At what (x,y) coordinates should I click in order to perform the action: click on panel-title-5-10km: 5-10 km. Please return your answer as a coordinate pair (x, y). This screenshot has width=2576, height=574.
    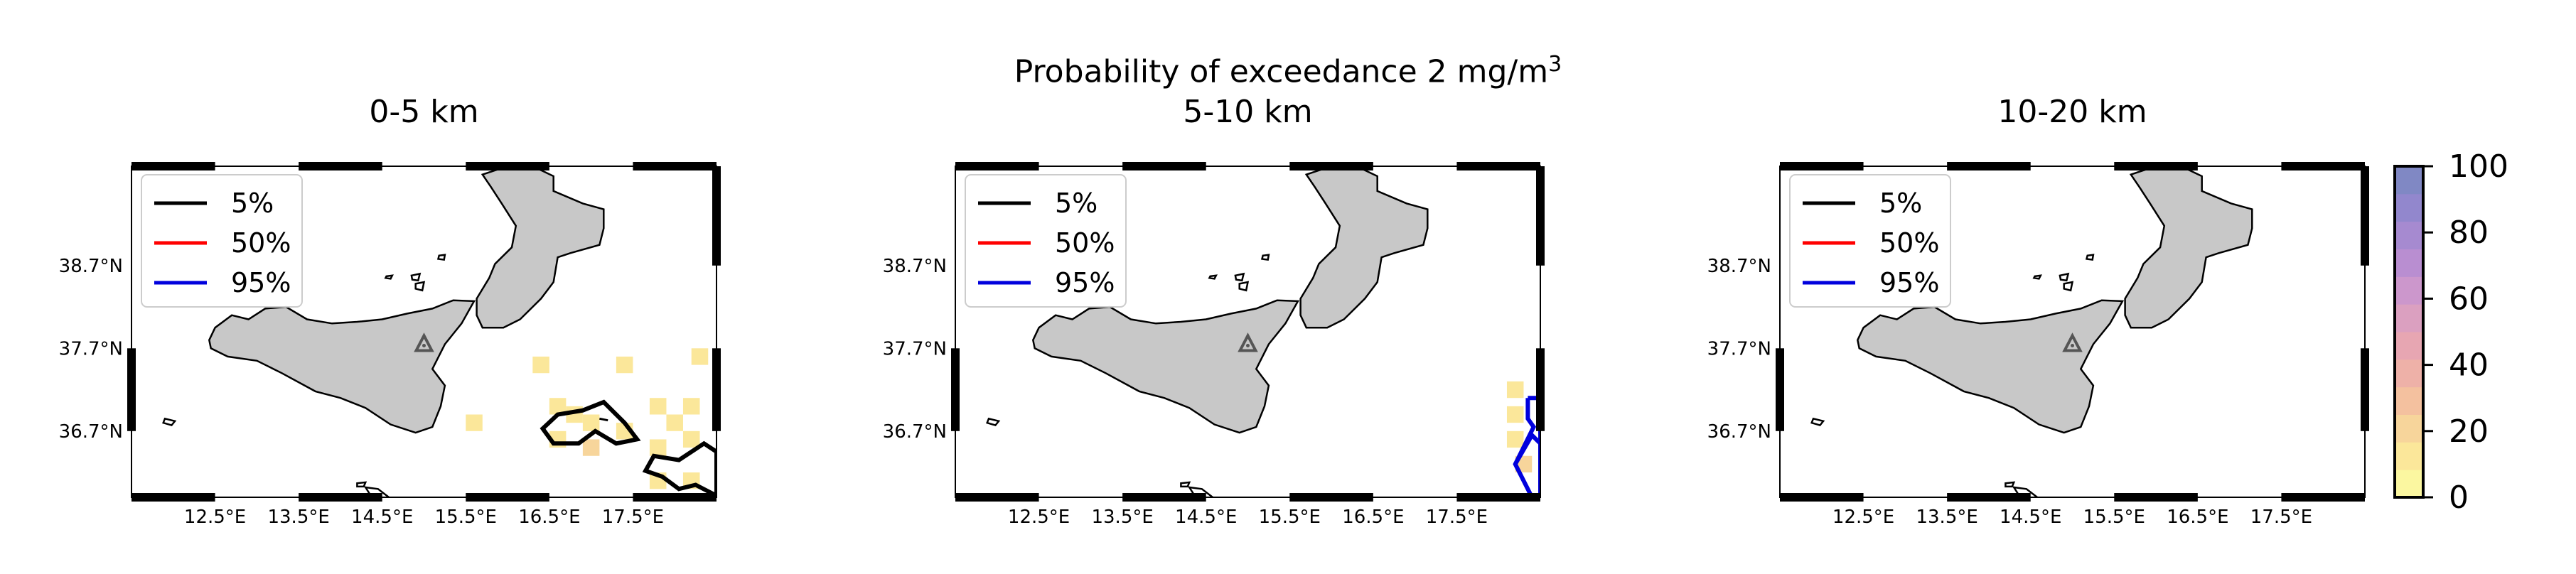
    Looking at the image, I should click on (1248, 112).